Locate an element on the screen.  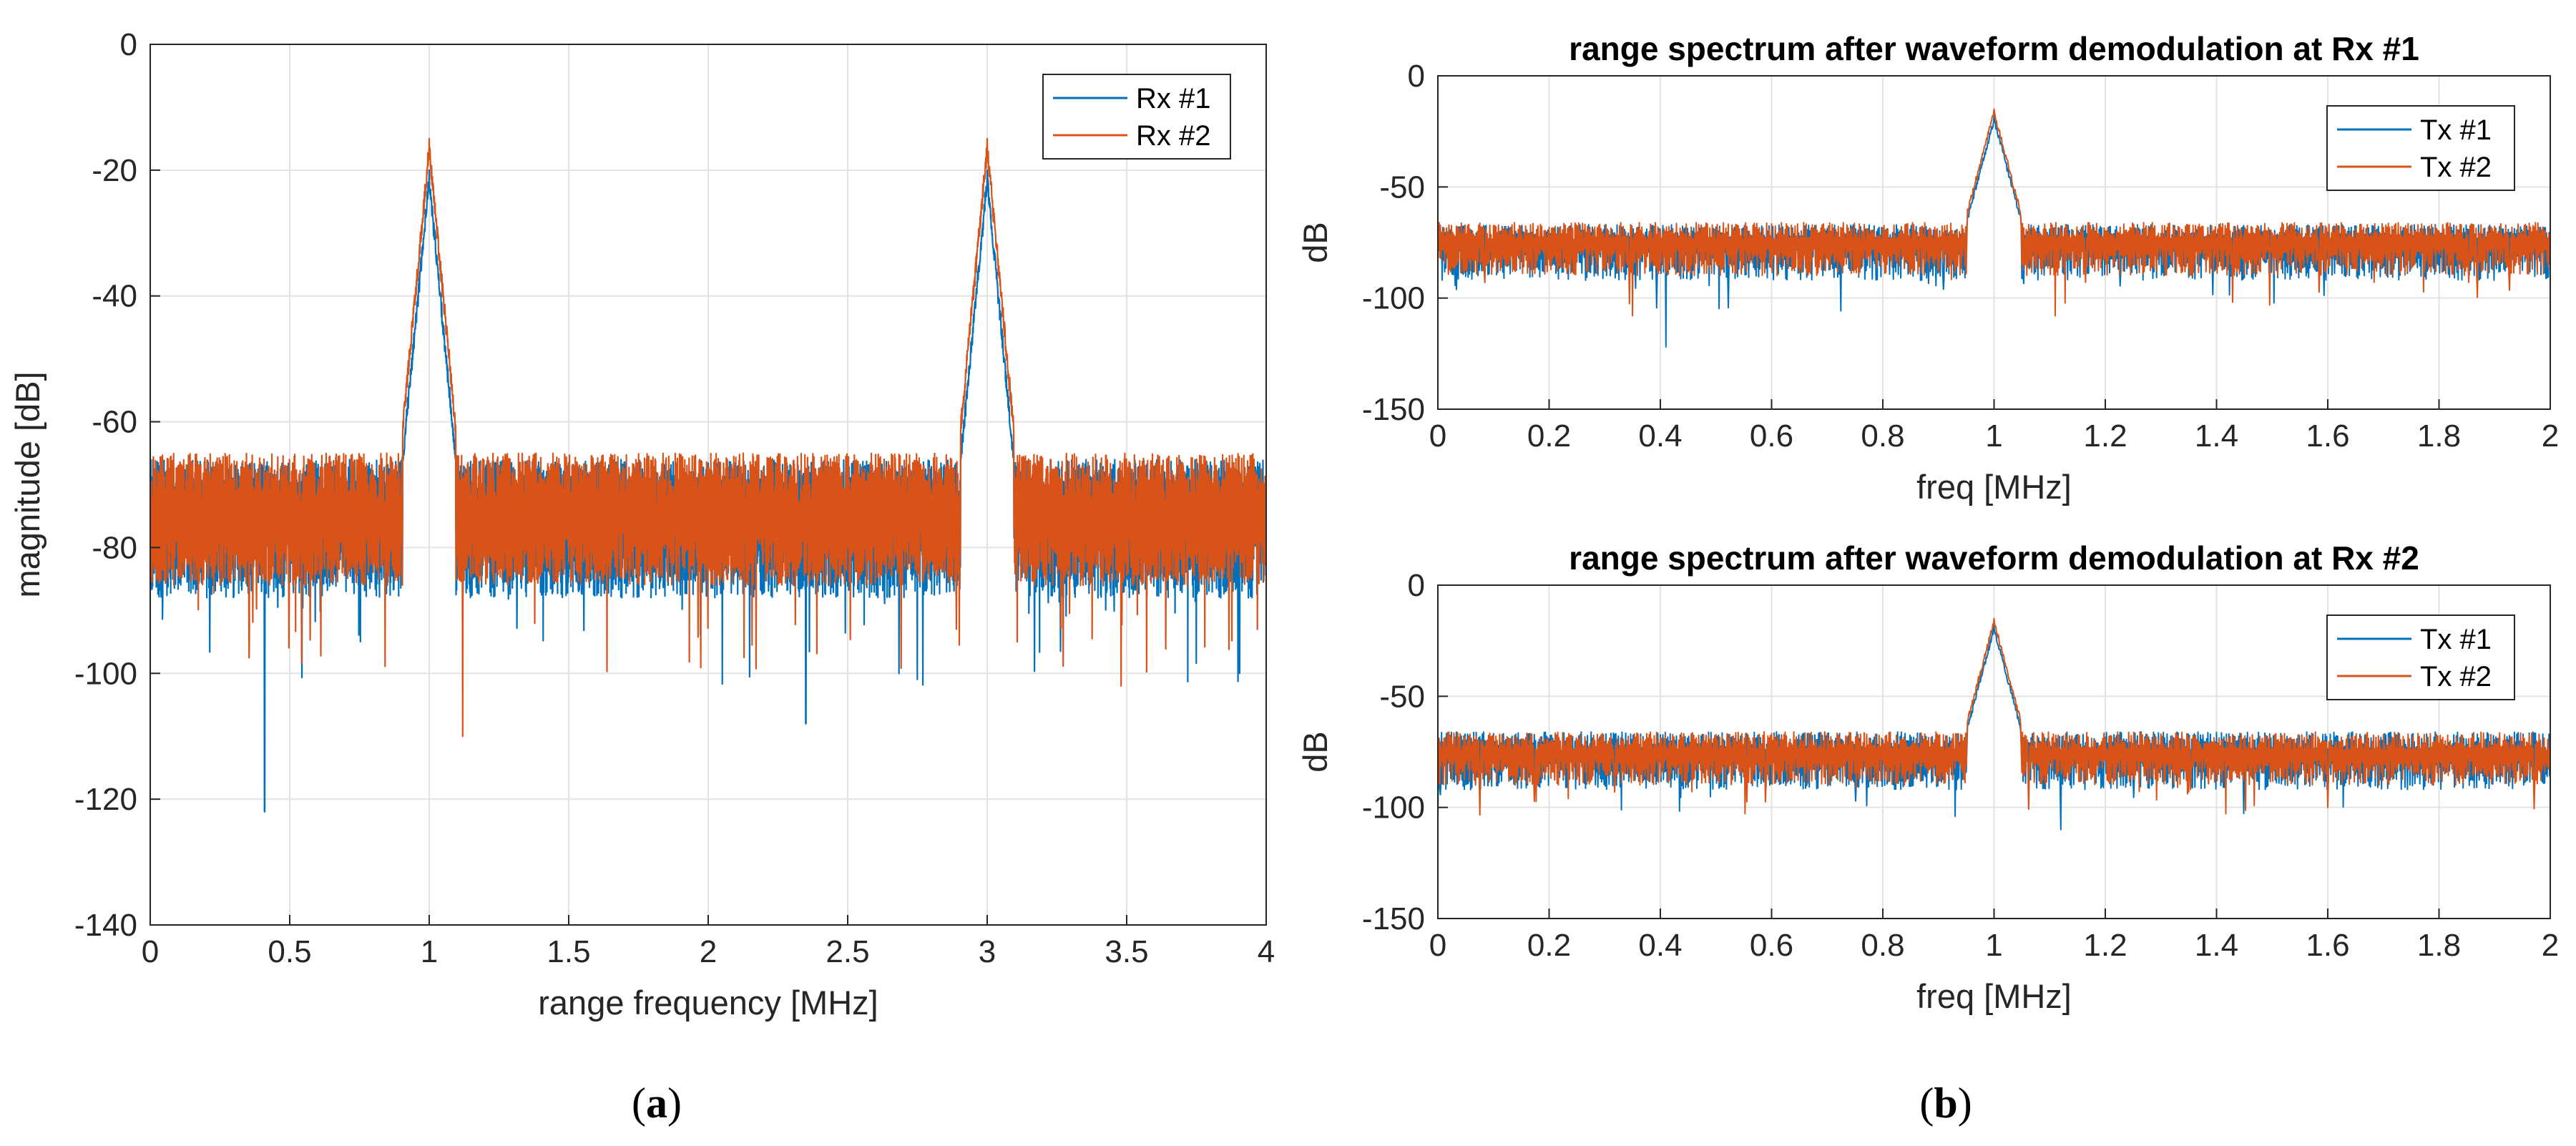
y-tick-label: -60 is located at coordinates (115, 422).